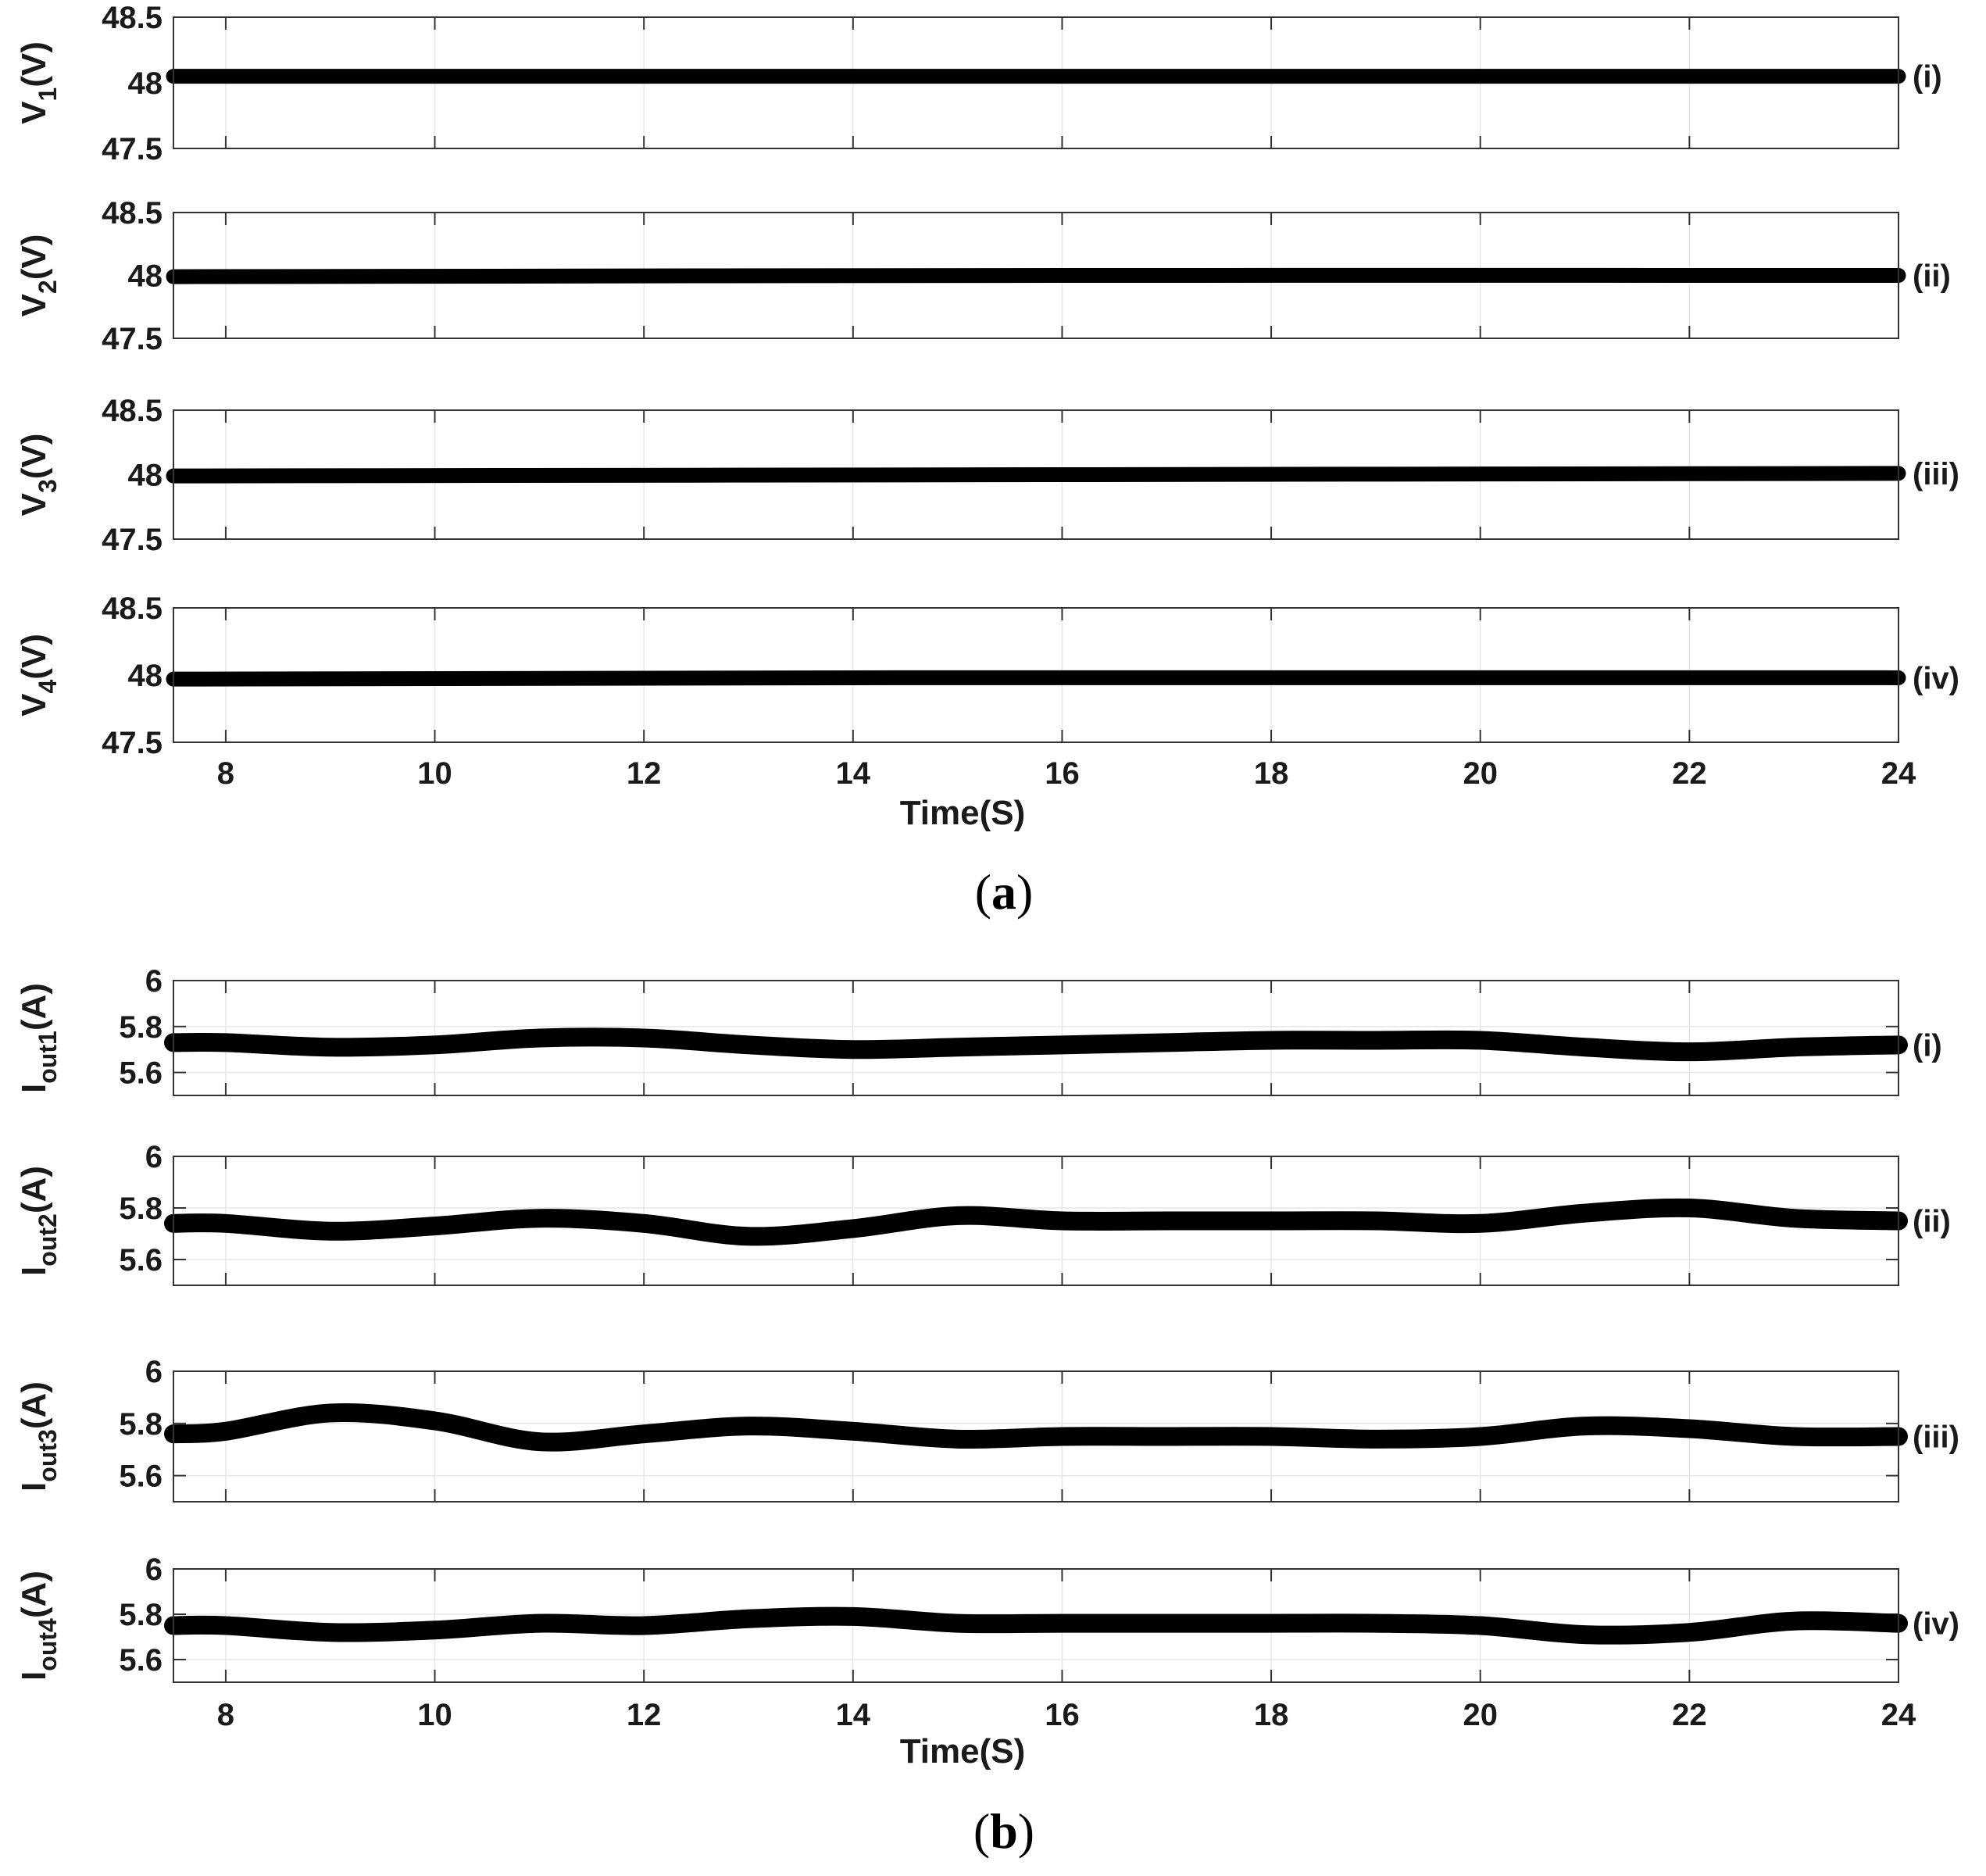 This screenshot has height=1876, width=1986. I want to click on panel-b-2: 5.6 5.8 6 Iout2(A) (ii), so click(983, 1213).